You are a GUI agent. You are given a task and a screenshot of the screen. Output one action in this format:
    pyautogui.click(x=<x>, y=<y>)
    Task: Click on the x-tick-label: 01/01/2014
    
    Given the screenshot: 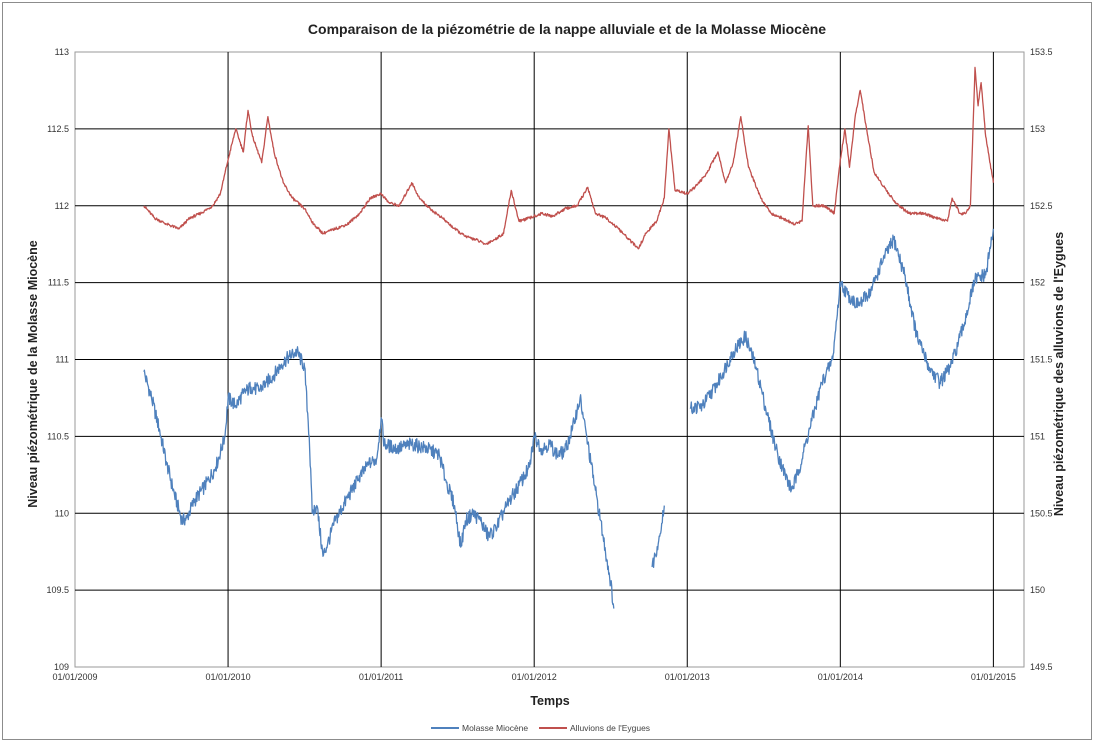 What is the action you would take?
    pyautogui.click(x=840, y=677)
    